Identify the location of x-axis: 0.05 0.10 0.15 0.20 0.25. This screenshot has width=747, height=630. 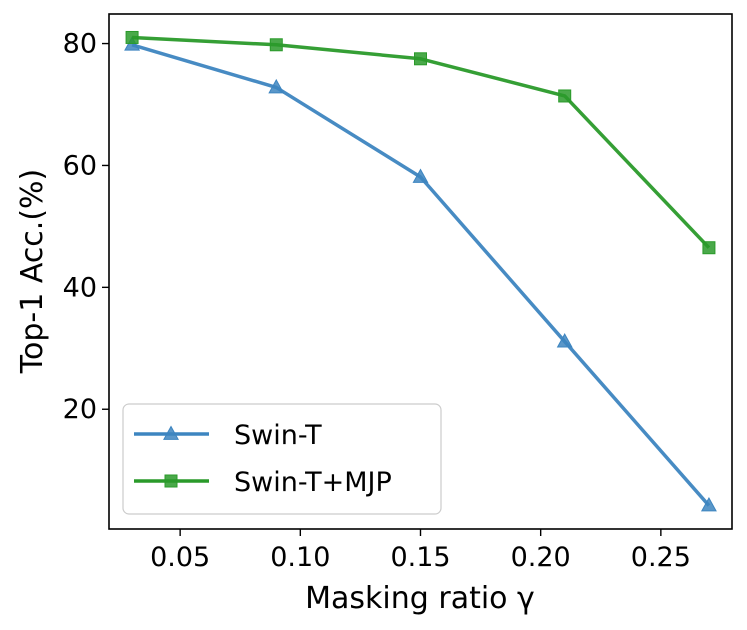
(420, 551).